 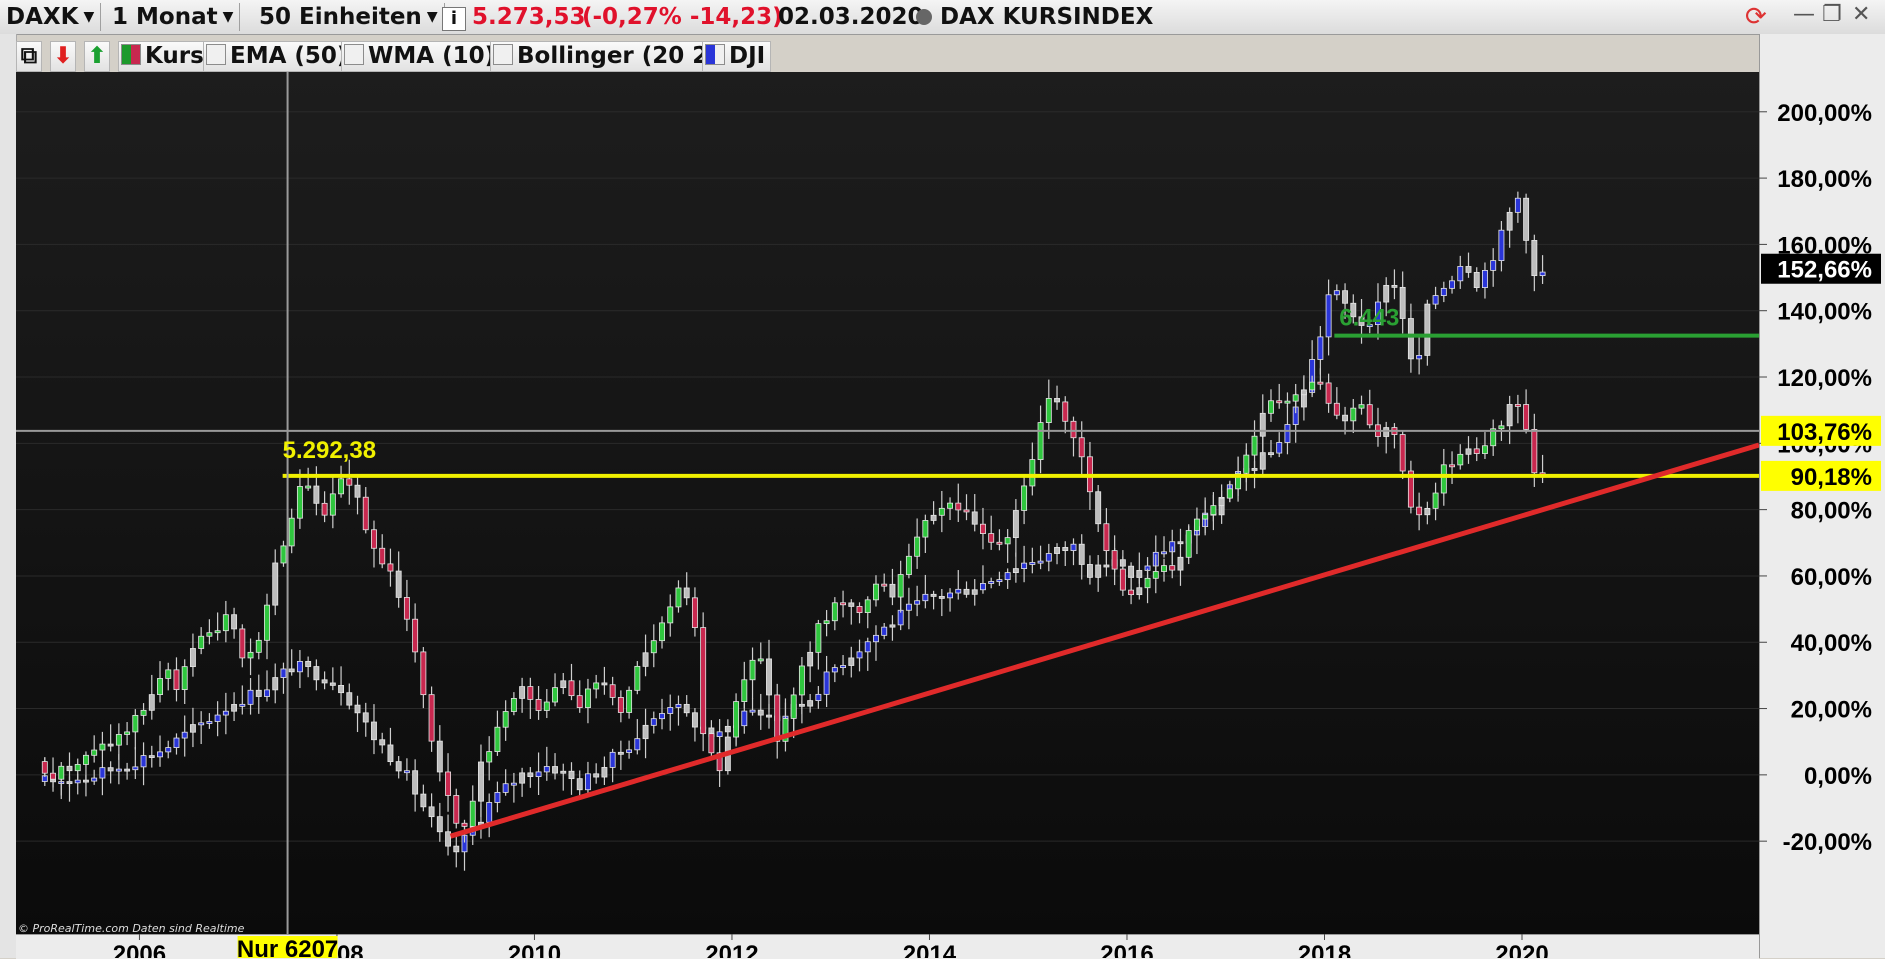 What do you see at coordinates (29, 56) in the screenshot?
I see `layers-icon: ⧉` at bounding box center [29, 56].